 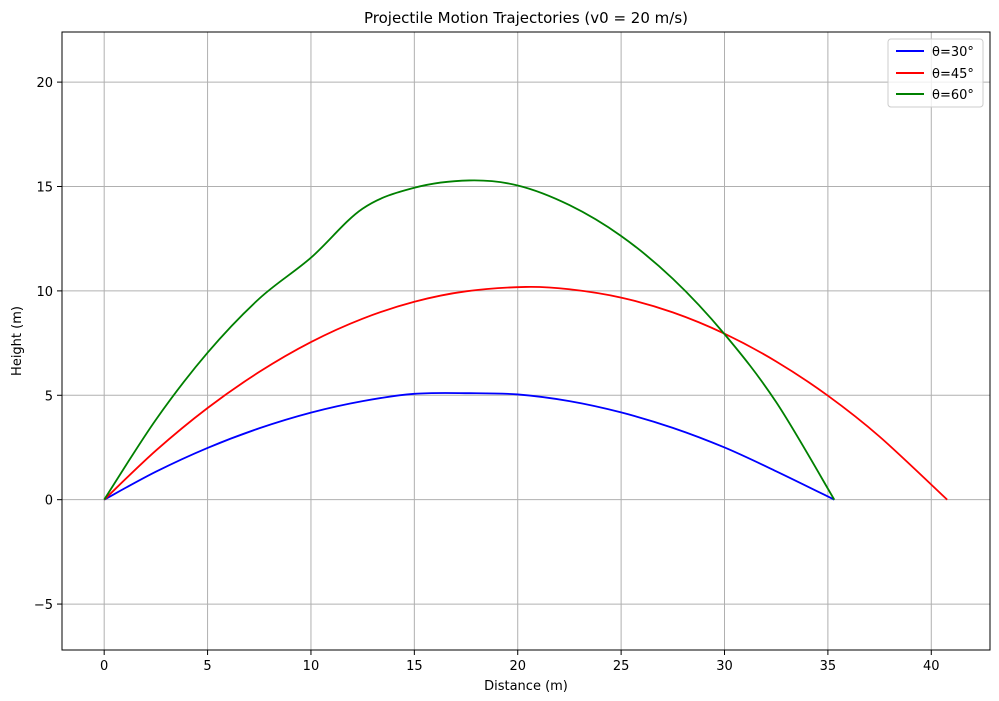 What do you see at coordinates (44, 83) in the screenshot?
I see `y-tick-label: 20` at bounding box center [44, 83].